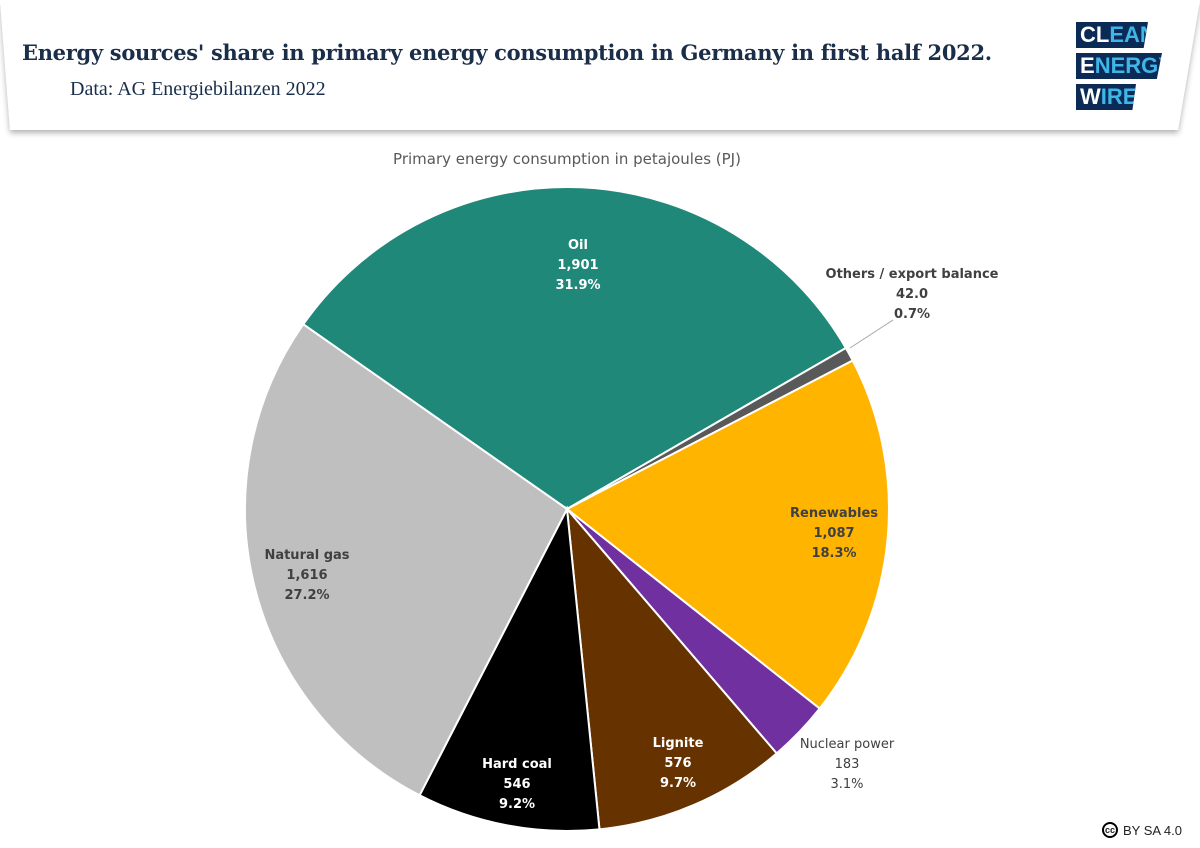 The height and width of the screenshot is (848, 1200). I want to click on pie-slice-renewables, so click(727, 534).